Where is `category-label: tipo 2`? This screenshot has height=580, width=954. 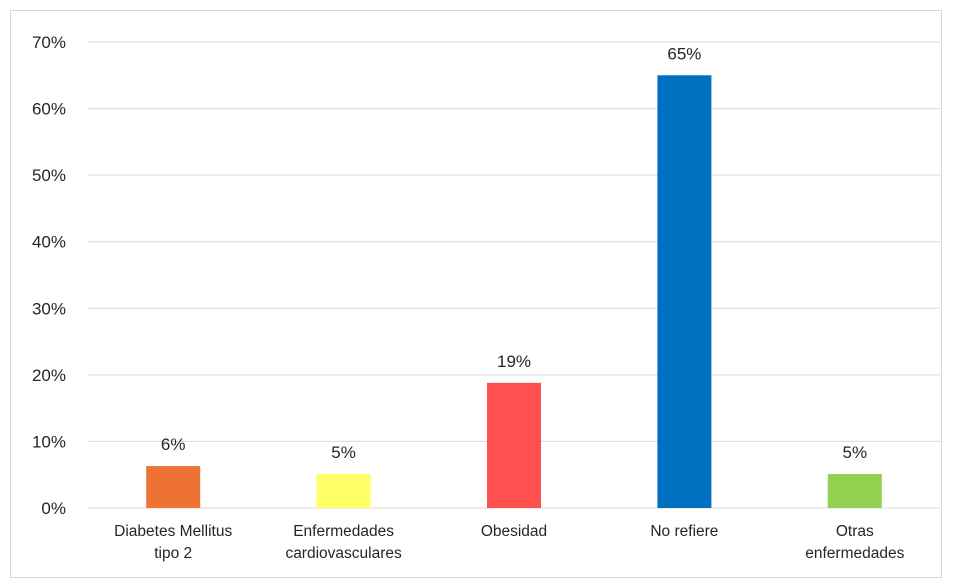 category-label: tipo 2 is located at coordinates (173, 553).